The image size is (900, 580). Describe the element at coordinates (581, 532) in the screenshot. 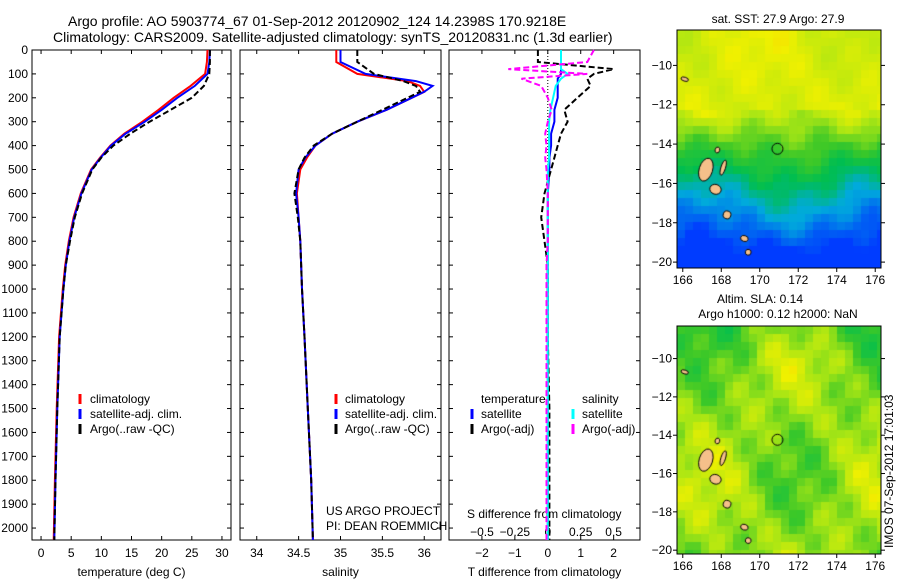

I see `x2-tick-label: 0.25` at that location.